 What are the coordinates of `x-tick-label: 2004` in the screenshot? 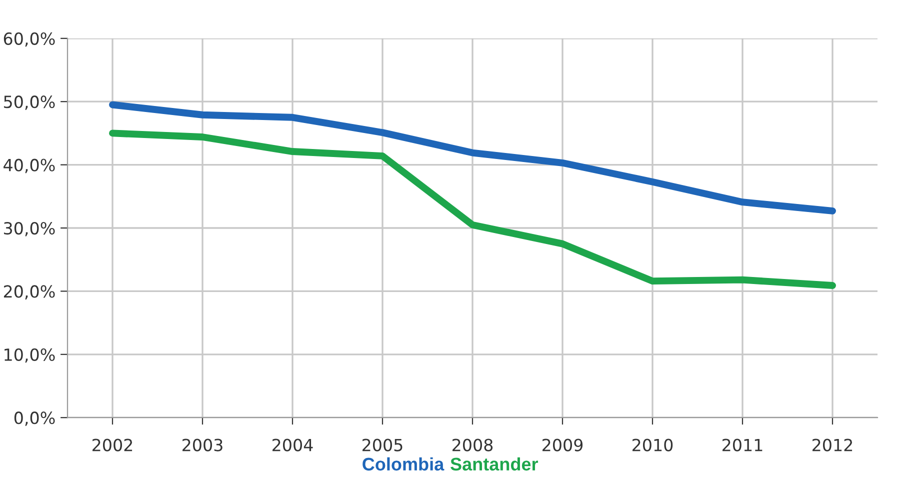 It's located at (292, 445).